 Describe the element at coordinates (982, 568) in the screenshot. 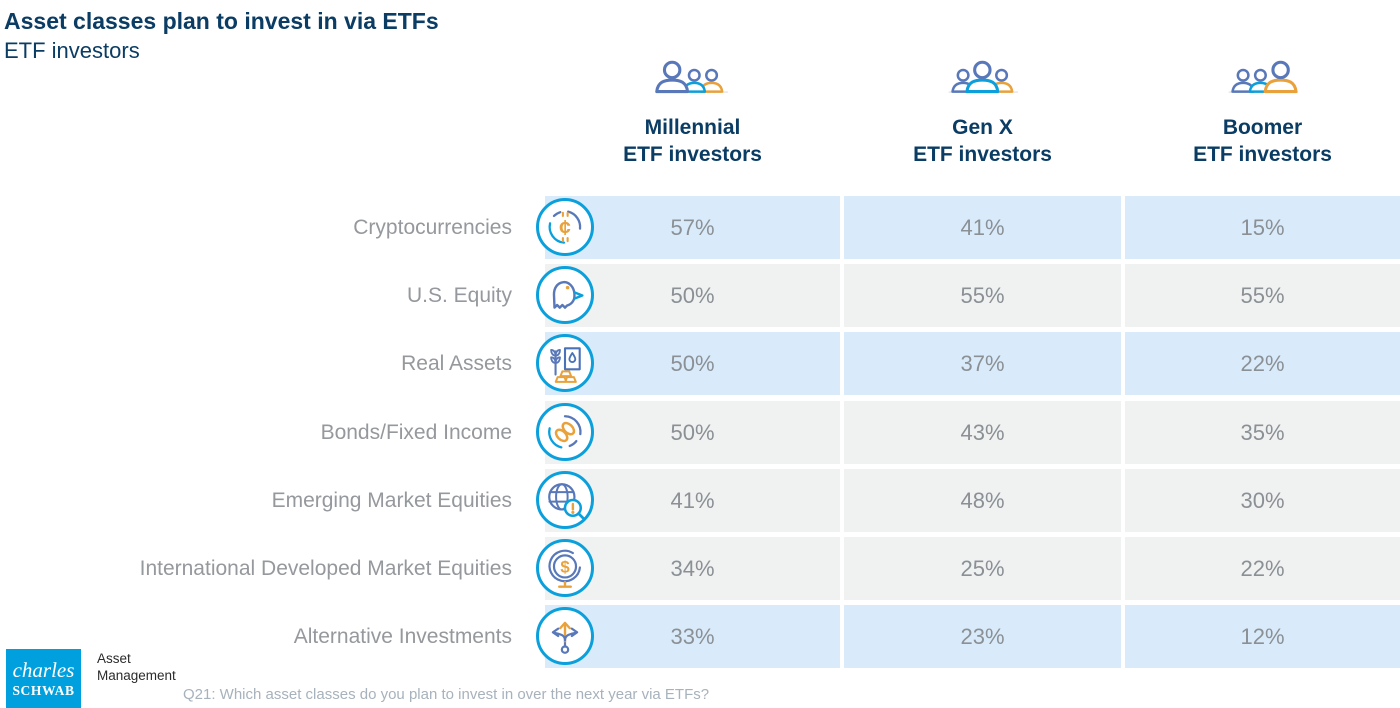

I see `value-cell: 25%` at that location.